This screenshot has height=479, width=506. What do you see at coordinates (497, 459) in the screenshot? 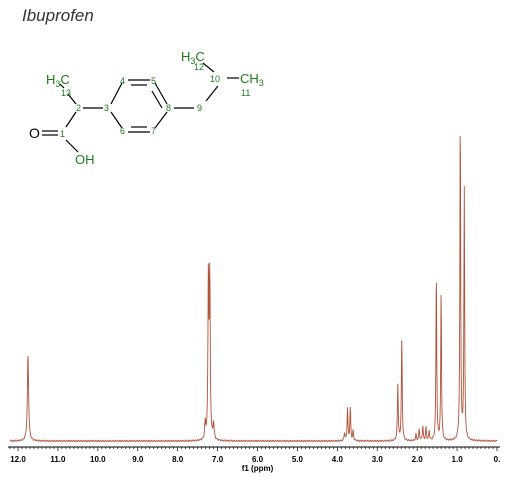
I see `x-tick-label: 0.` at bounding box center [497, 459].